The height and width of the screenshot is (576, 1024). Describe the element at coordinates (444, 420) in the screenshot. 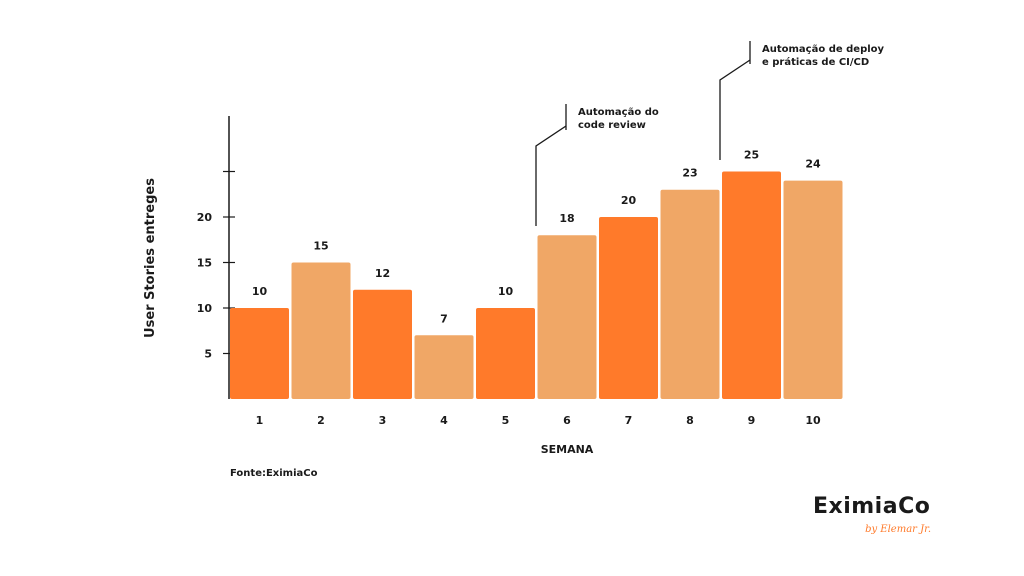

I see `x-tick-label: 4` at that location.